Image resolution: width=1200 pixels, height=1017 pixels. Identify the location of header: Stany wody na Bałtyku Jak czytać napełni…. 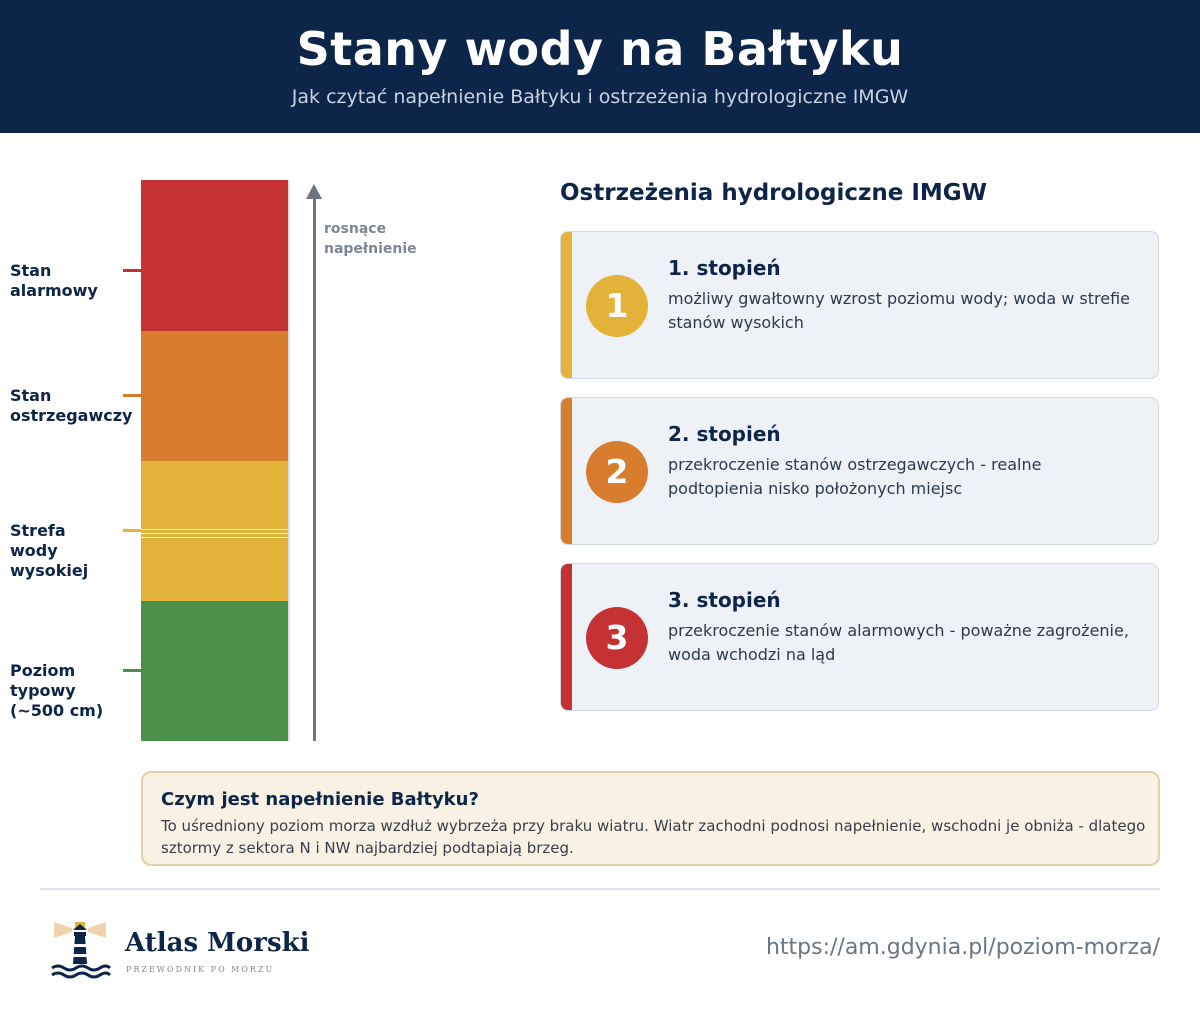
(600, 66).